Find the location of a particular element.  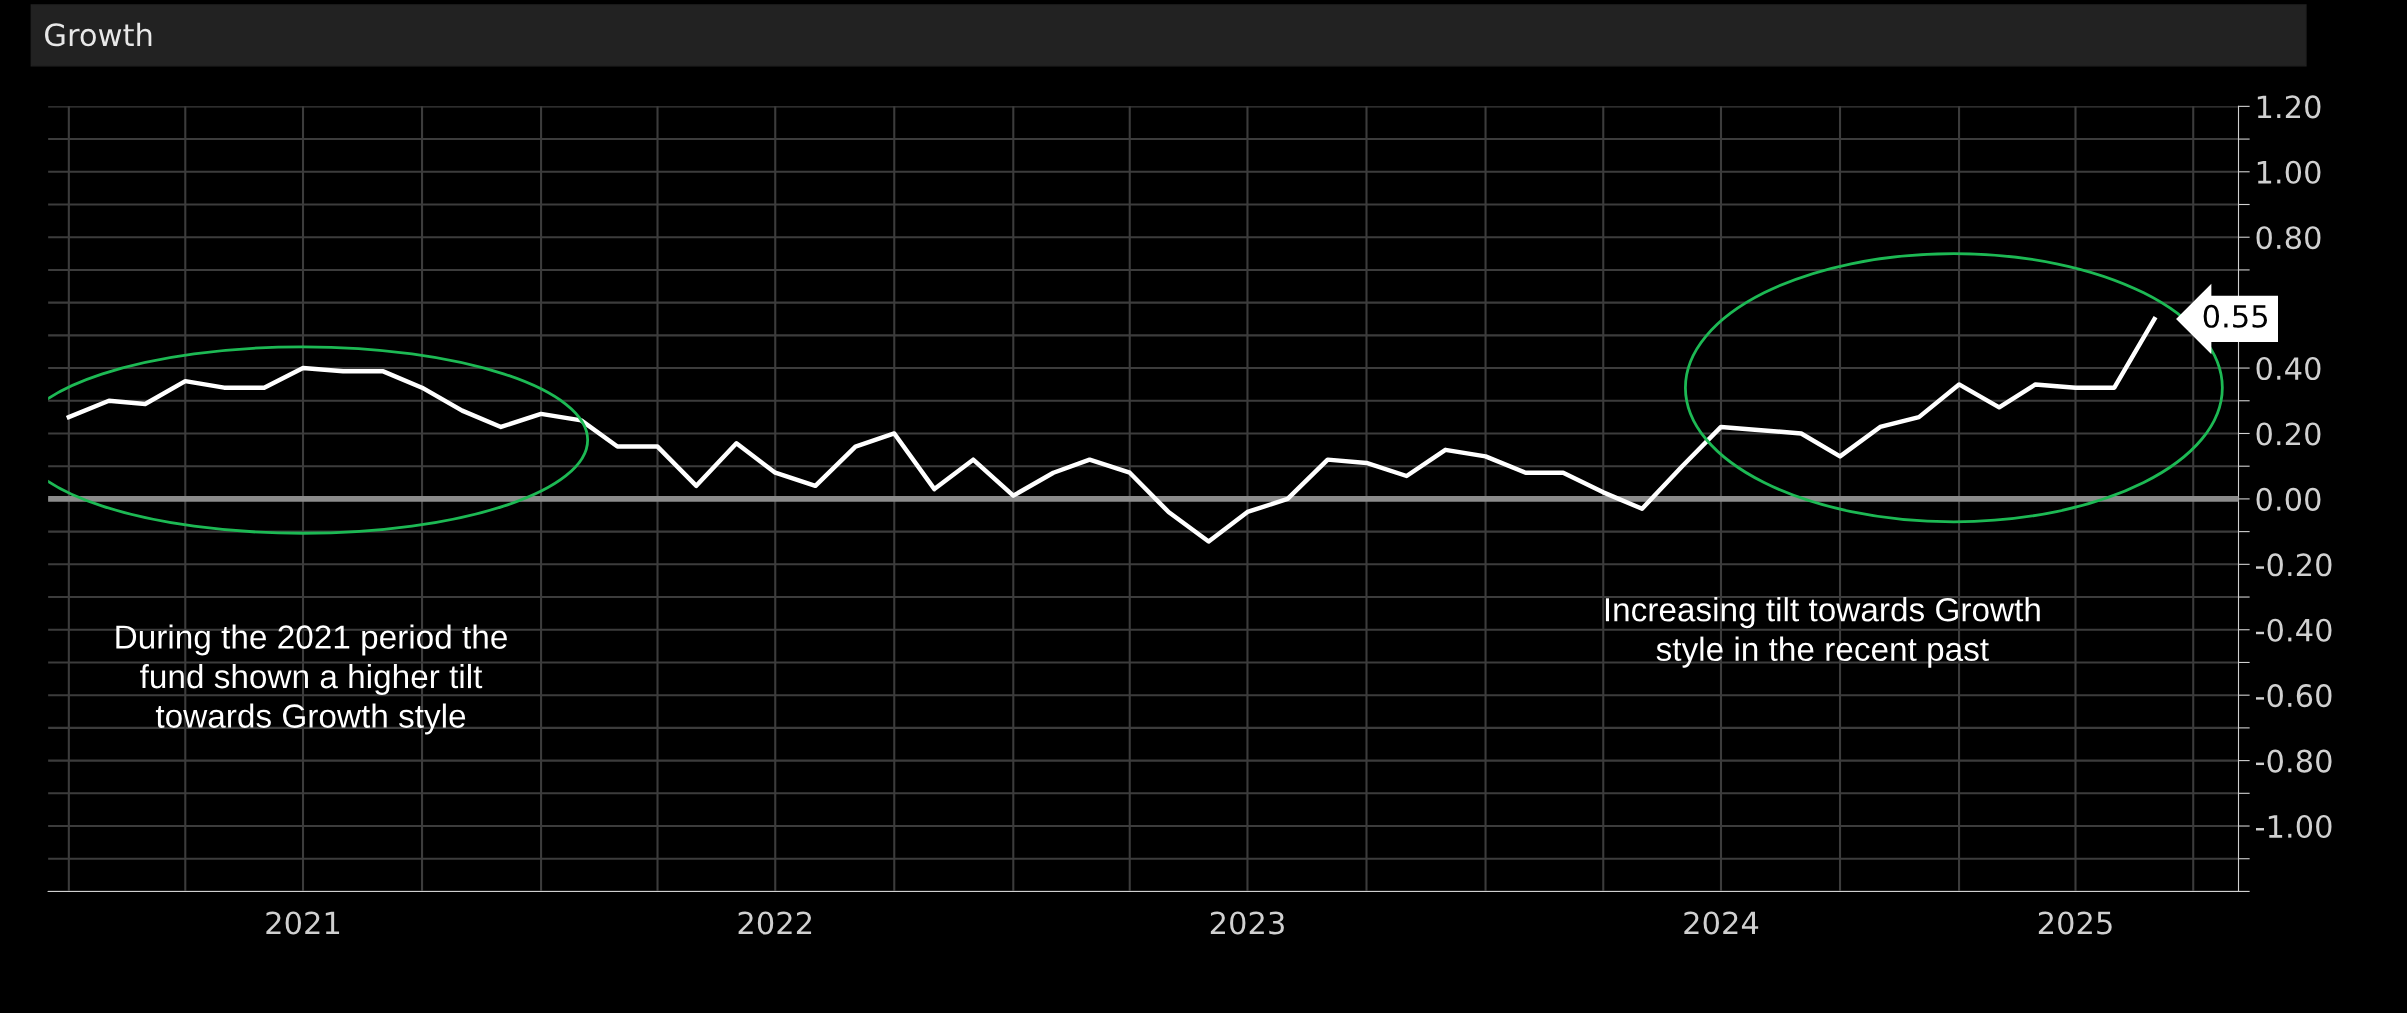

chart-title: Growth is located at coordinates (98, 34).